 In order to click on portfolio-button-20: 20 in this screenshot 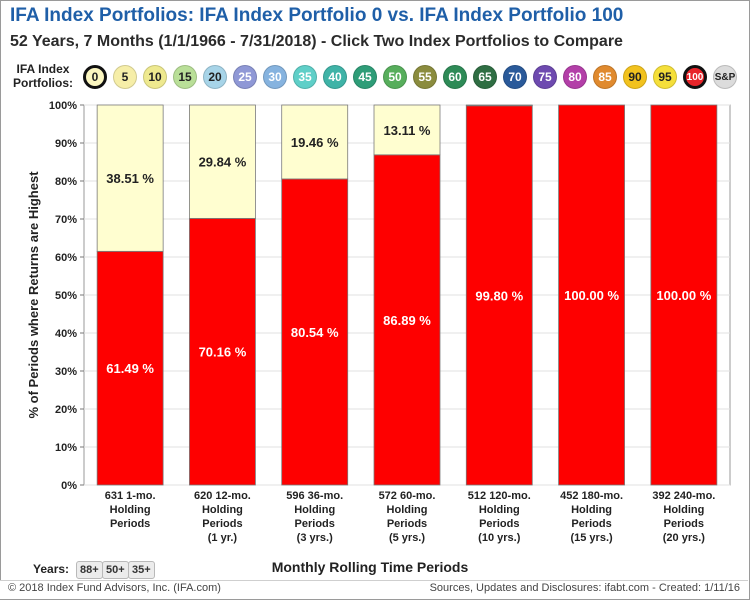, I will do `click(215, 77)`.